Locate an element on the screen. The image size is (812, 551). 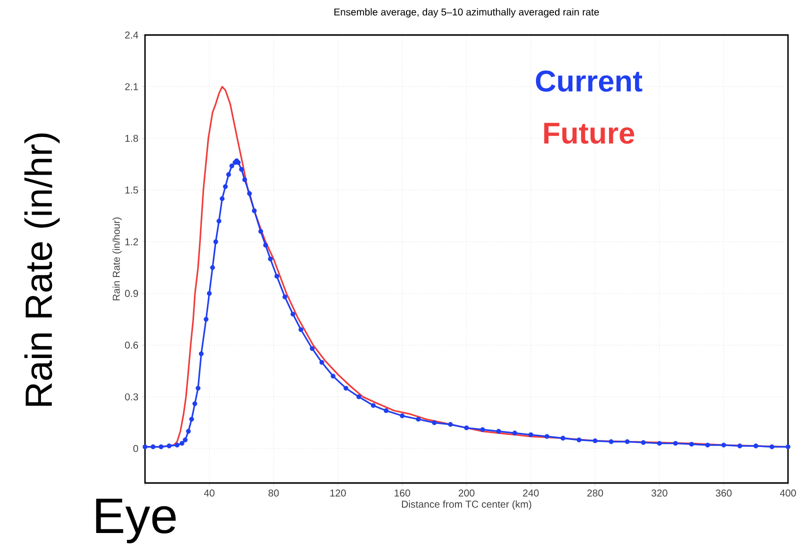
x-axis-title: Distance from TC center (km) is located at coordinates (467, 505).